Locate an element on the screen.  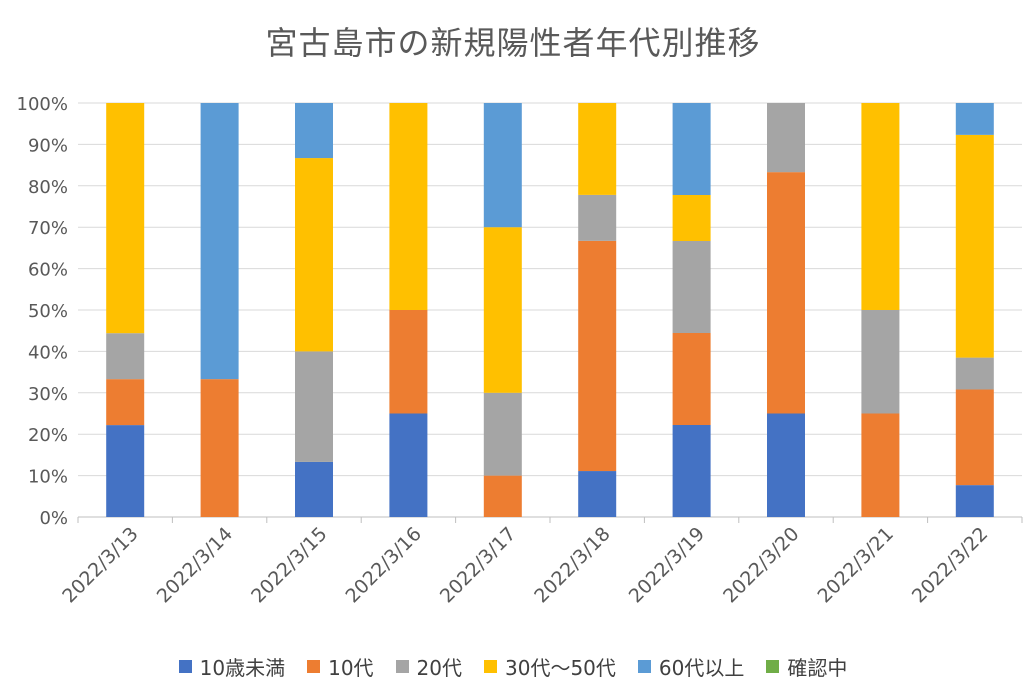
legend-label: 20代 is located at coordinates (439, 668).